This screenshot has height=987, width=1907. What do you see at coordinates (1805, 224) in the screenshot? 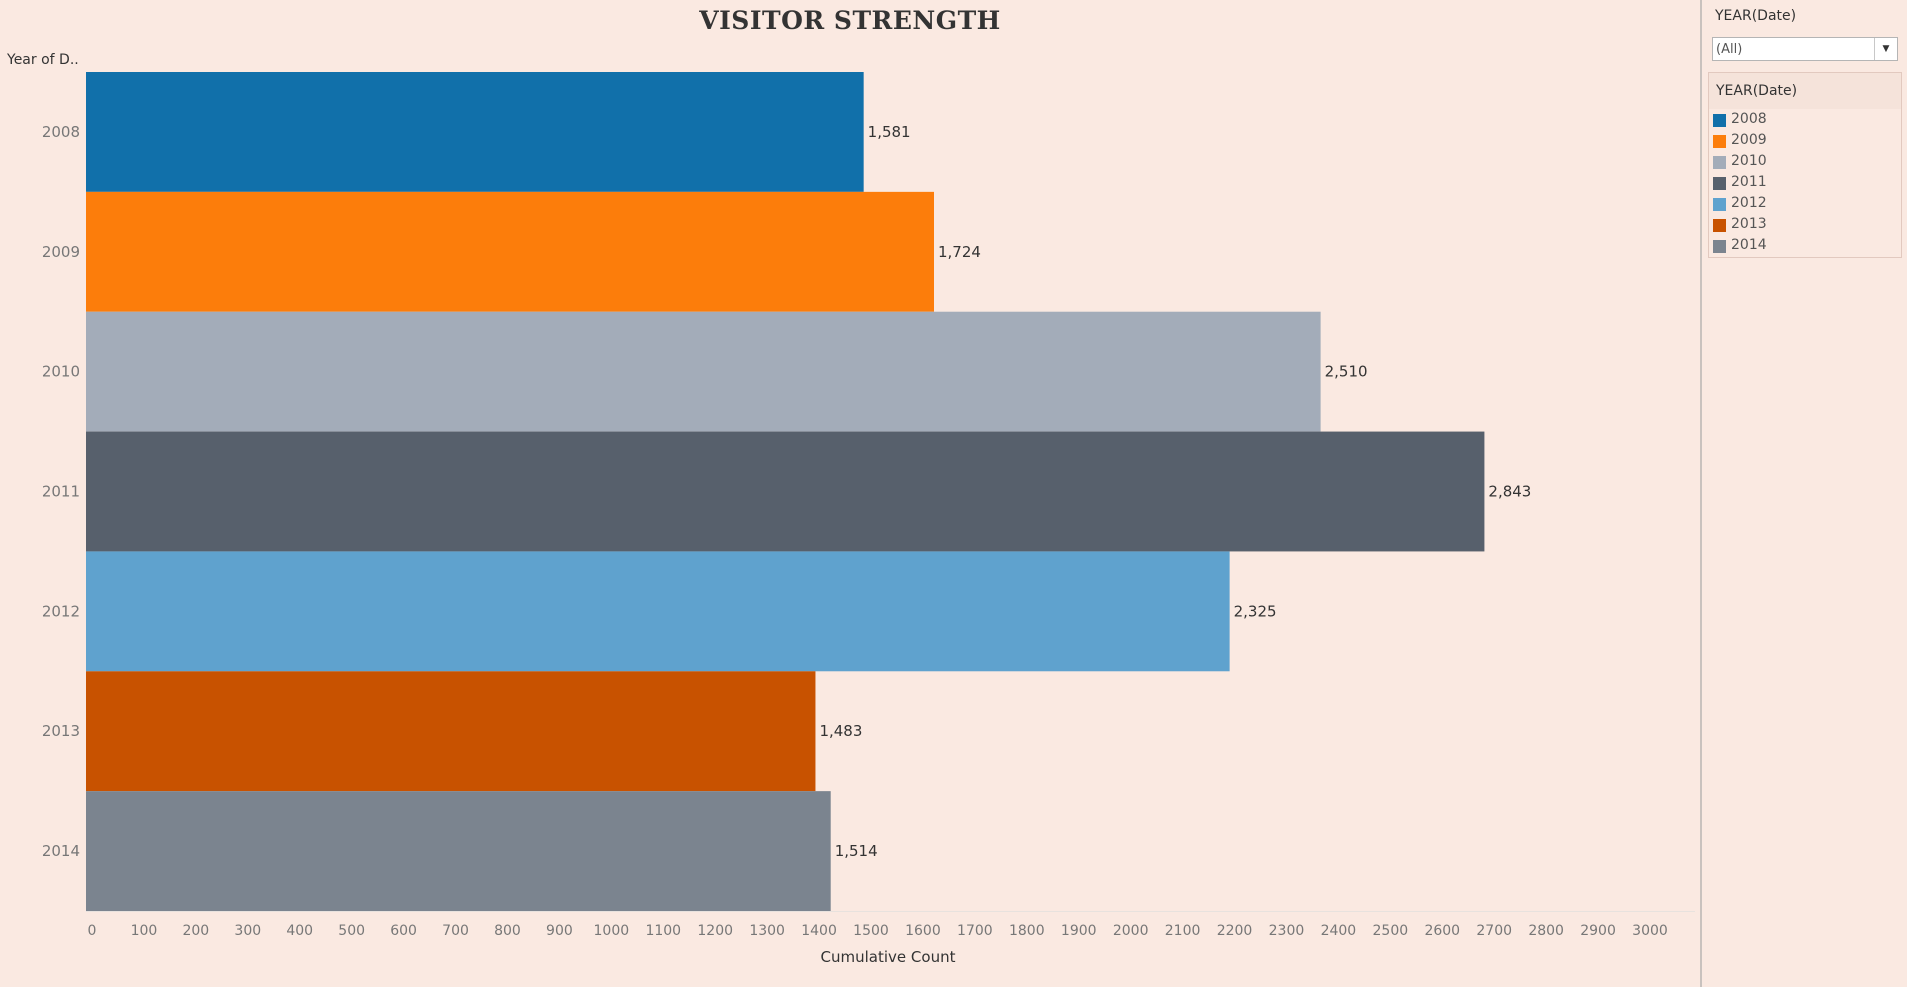
I see `legend-item-2013: 2013` at bounding box center [1805, 224].